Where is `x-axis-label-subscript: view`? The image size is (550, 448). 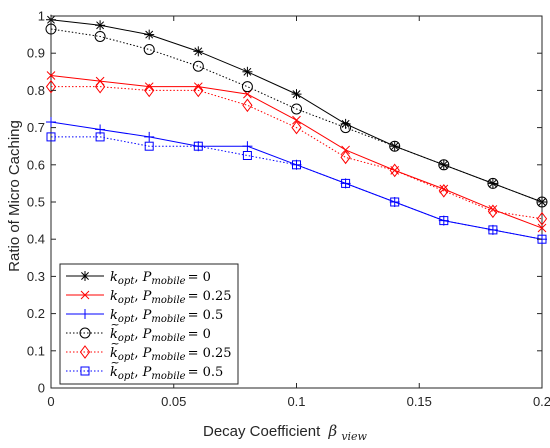 x-axis-label-subscript: view is located at coordinates (354, 436).